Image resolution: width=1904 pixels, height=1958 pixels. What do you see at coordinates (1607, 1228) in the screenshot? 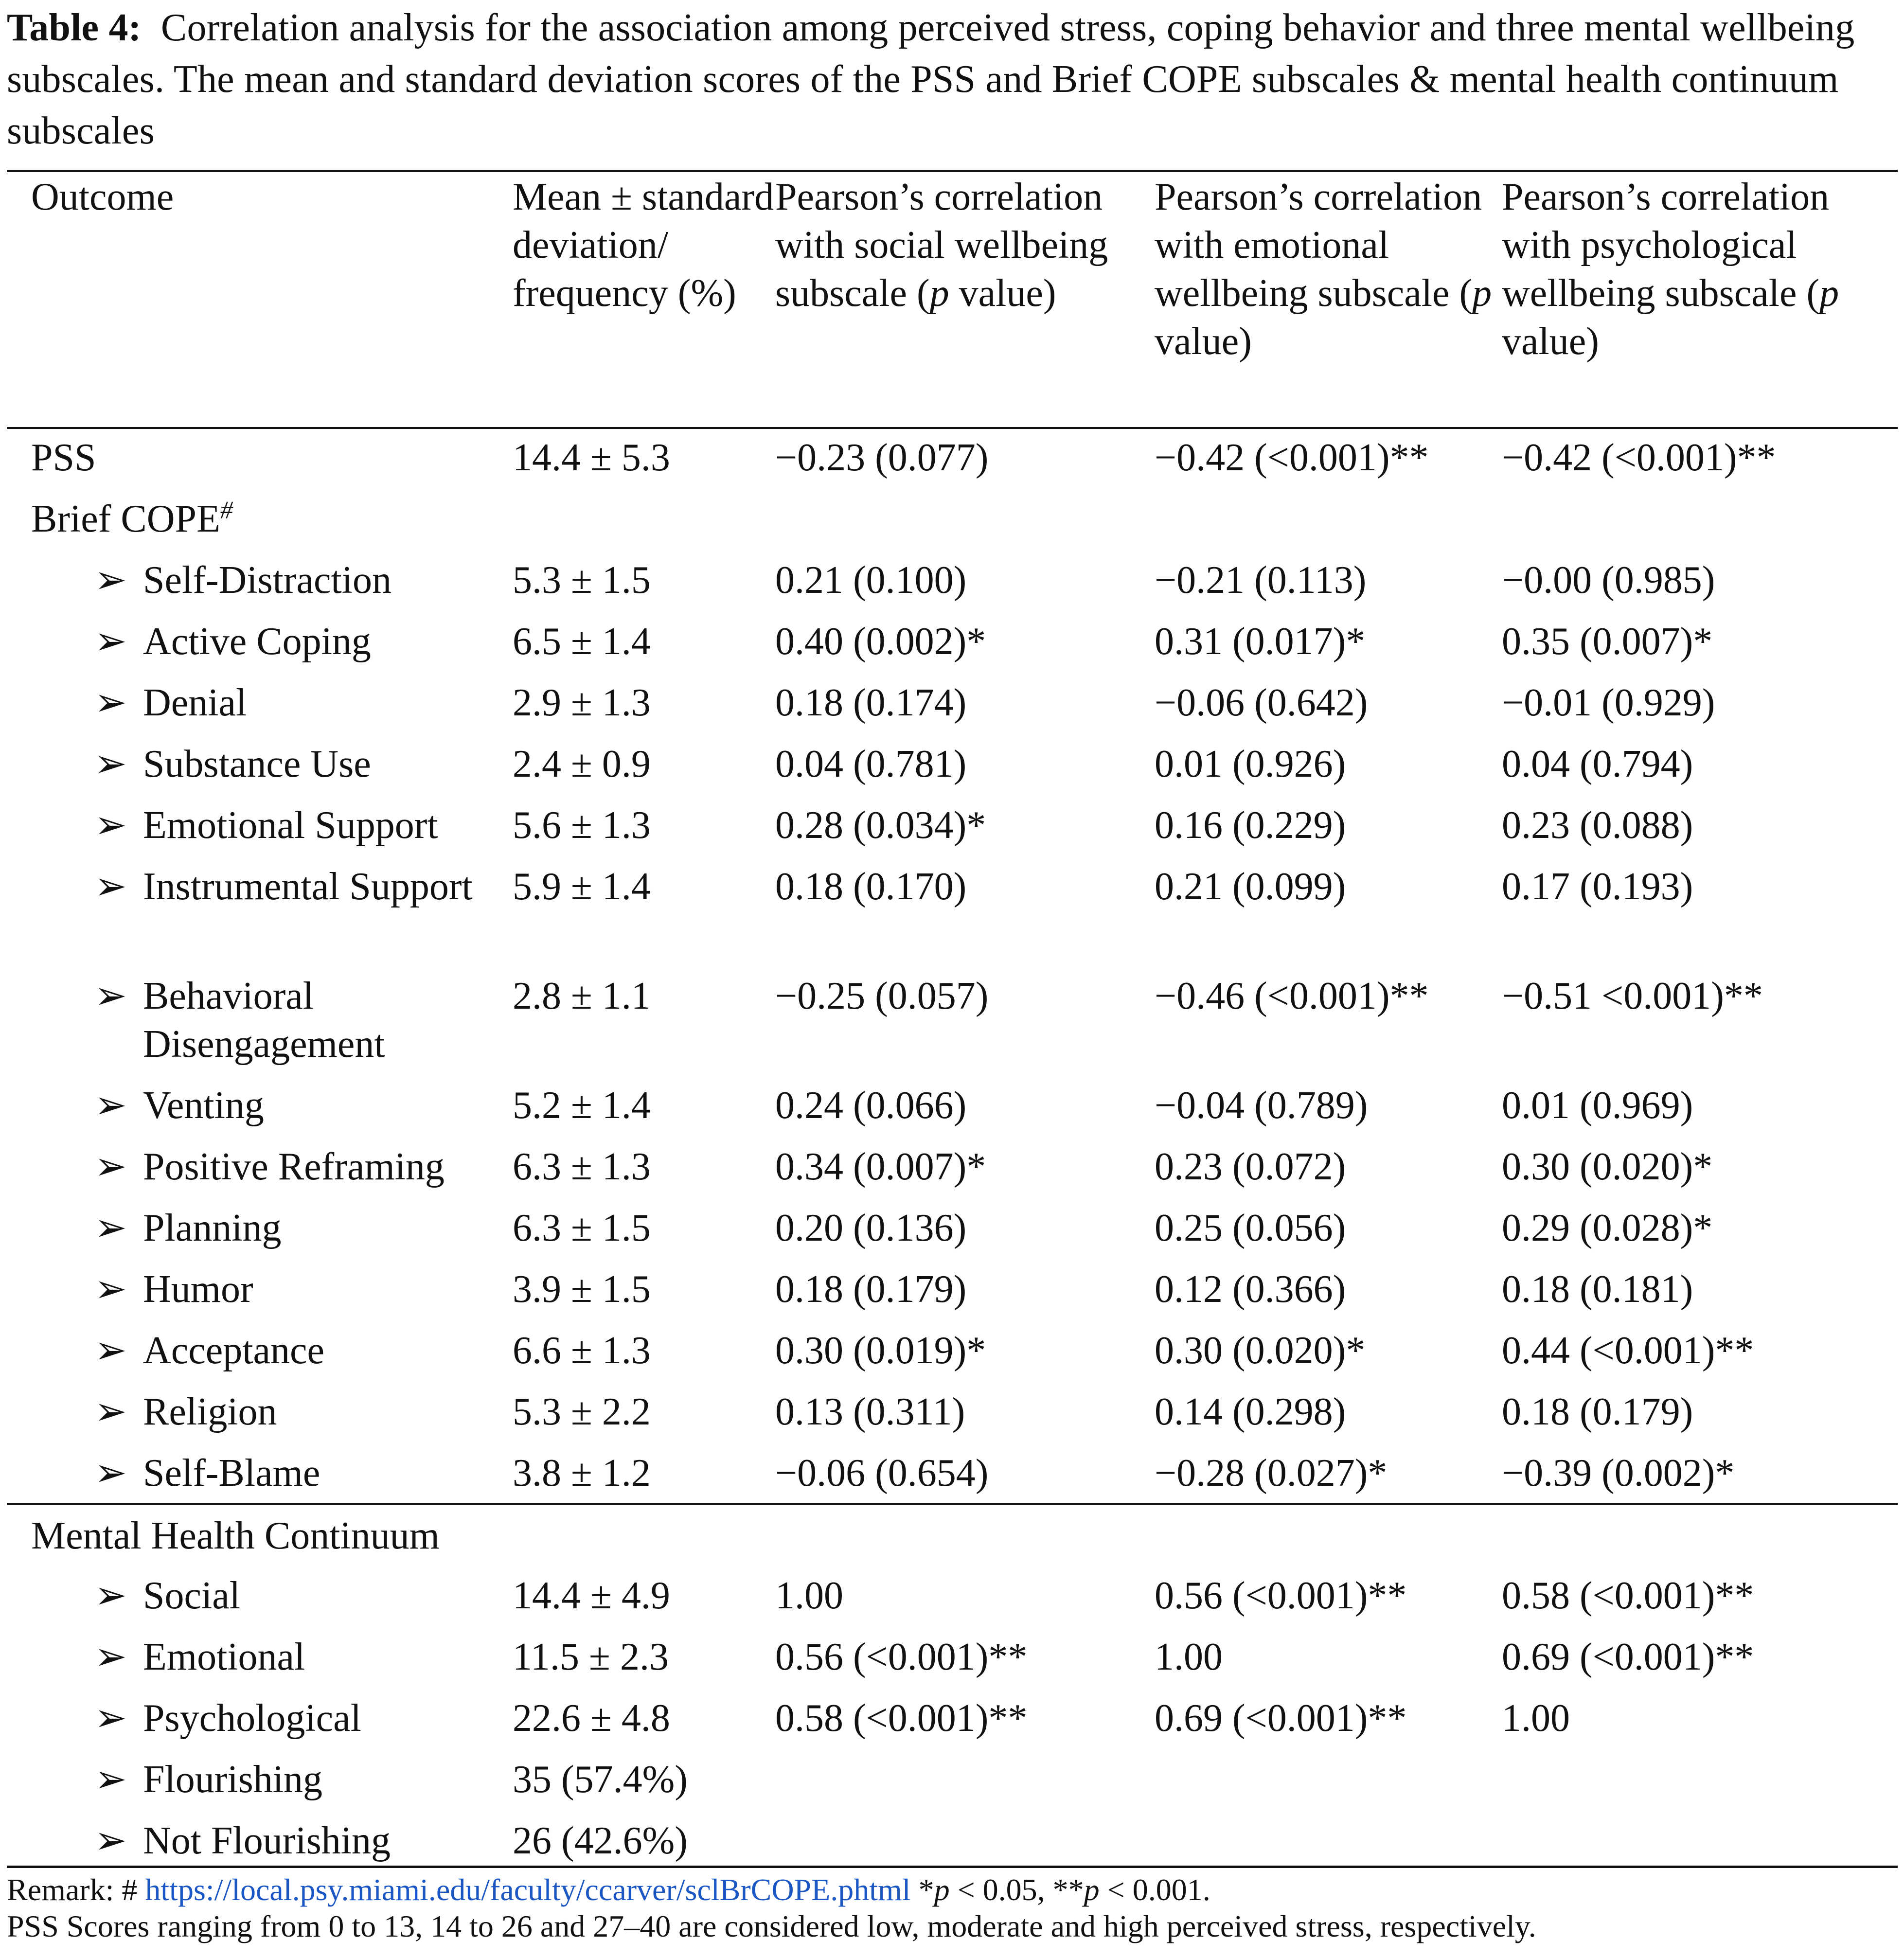
I see `cell-psychological: 0.29 (0.028)*` at bounding box center [1607, 1228].